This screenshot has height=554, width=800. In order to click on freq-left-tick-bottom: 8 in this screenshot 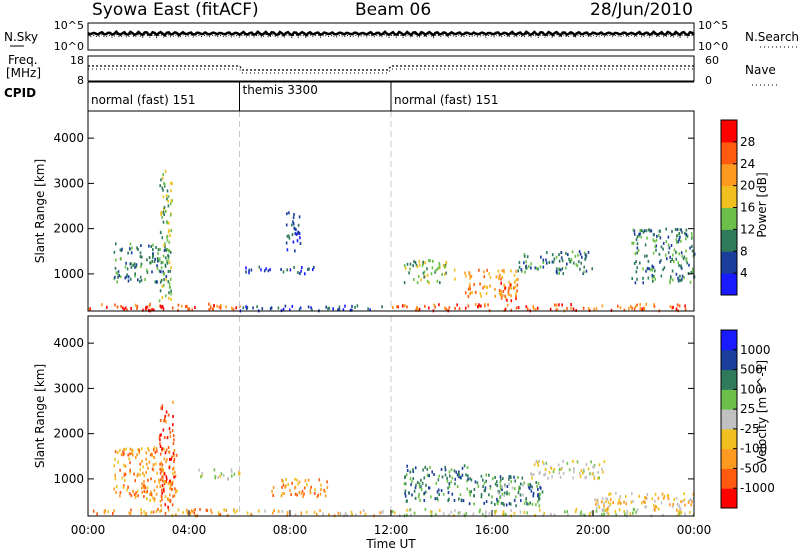, I will do `click(80, 80)`.